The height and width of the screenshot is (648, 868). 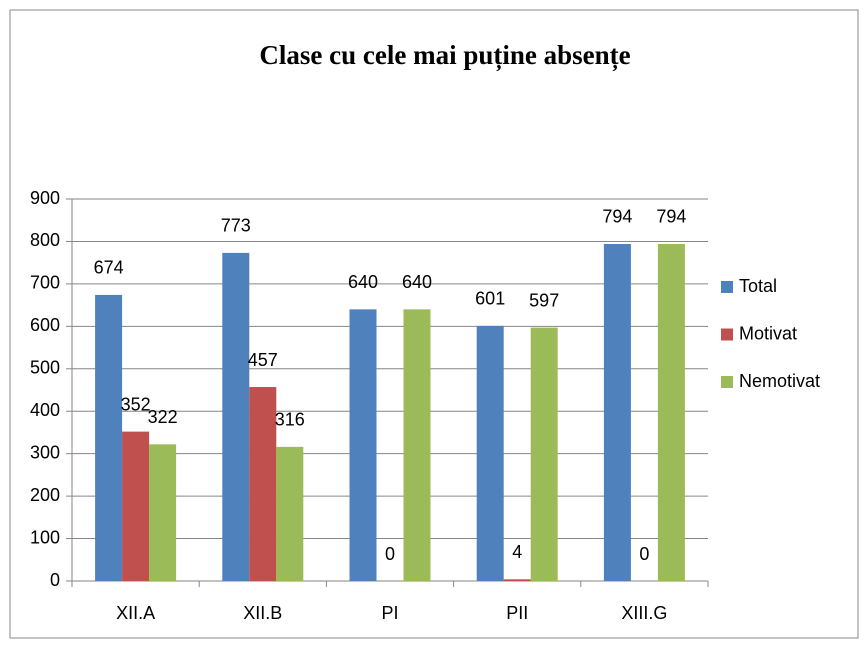 What do you see at coordinates (517, 613) in the screenshot?
I see `x-tick-label: PII` at bounding box center [517, 613].